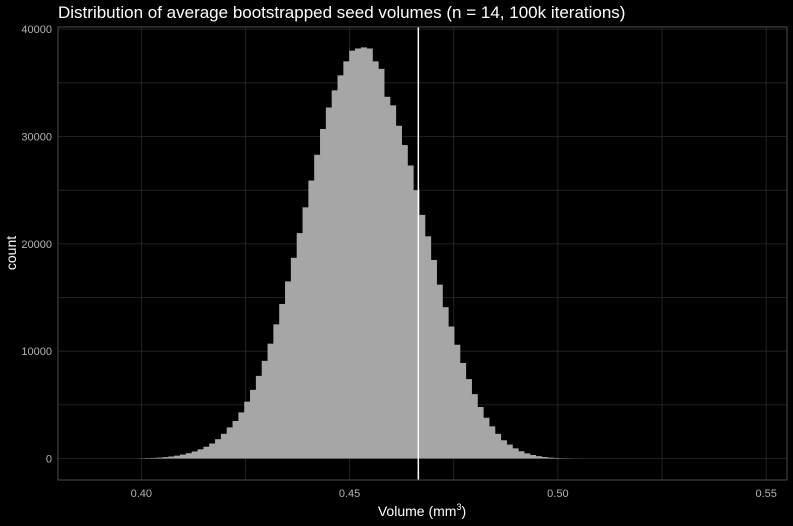 This screenshot has height=526, width=793. What do you see at coordinates (11, 253) in the screenshot?
I see `y-axis-title: count` at bounding box center [11, 253].